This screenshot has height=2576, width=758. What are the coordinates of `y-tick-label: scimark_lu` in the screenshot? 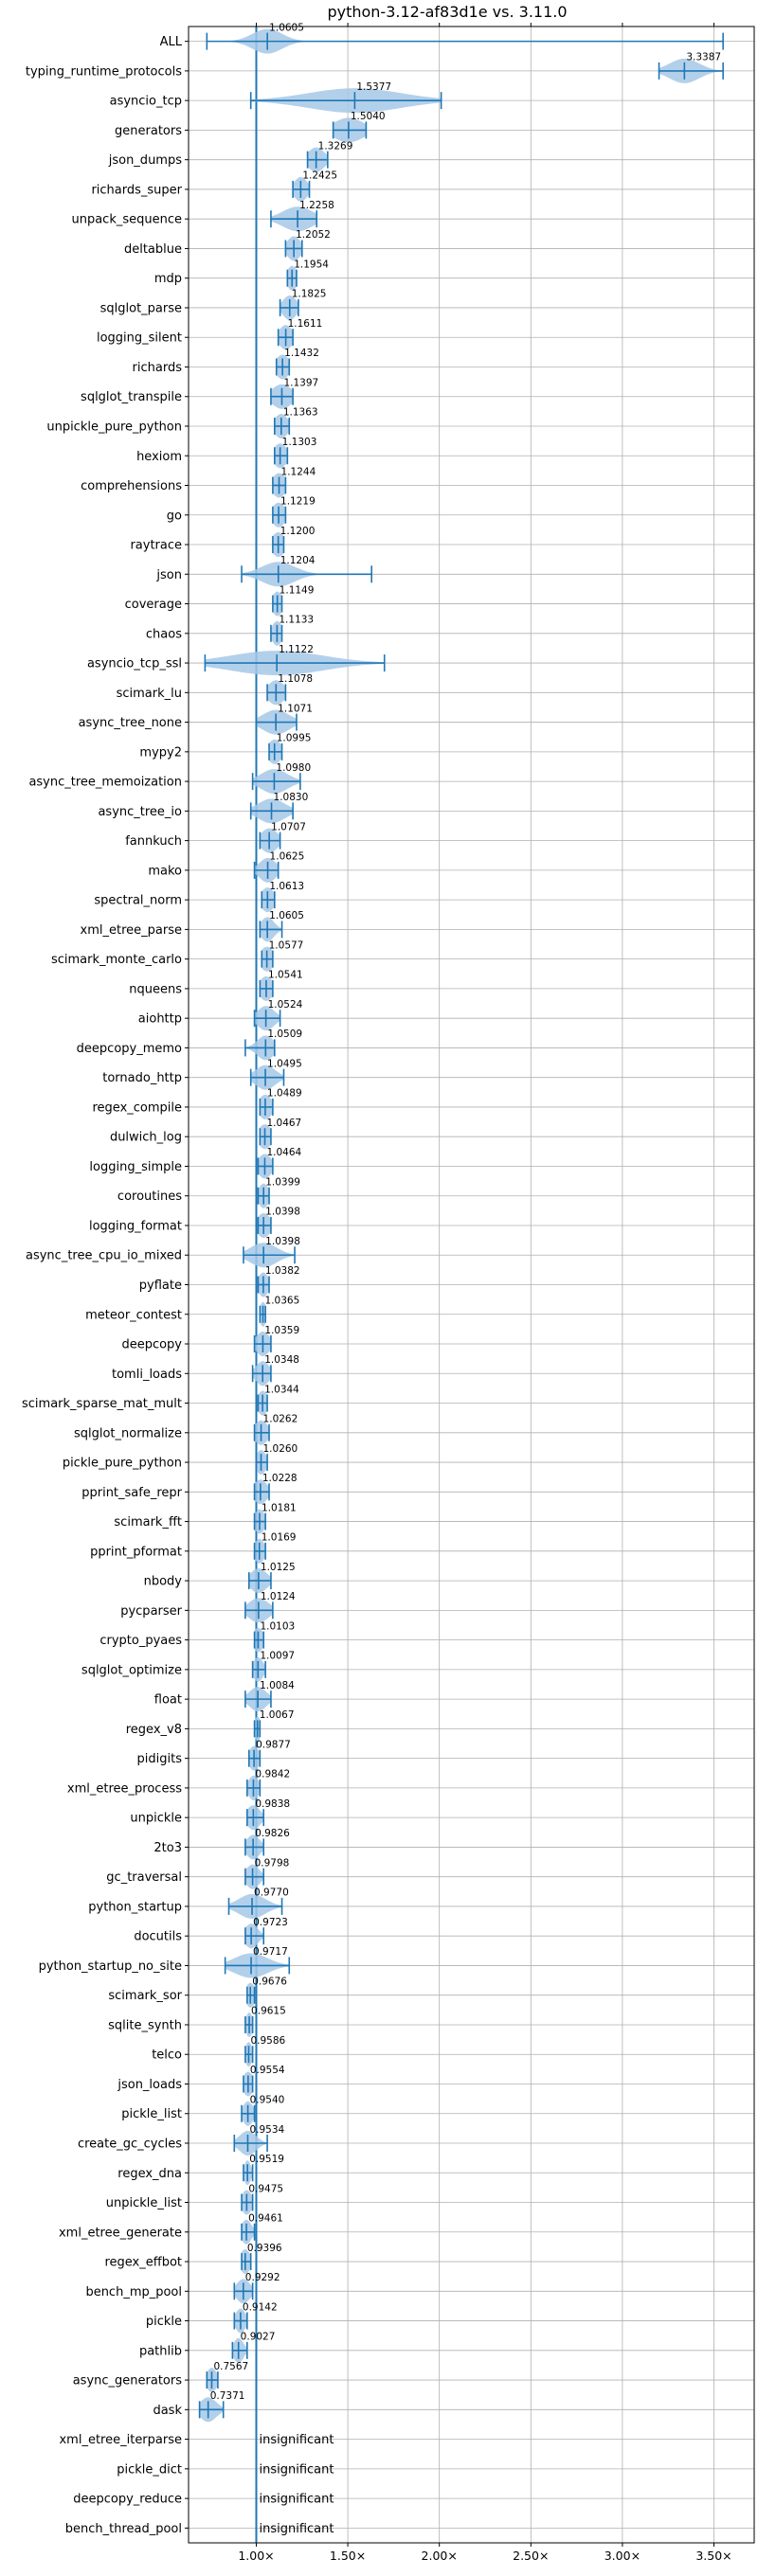 It's located at (149, 694).